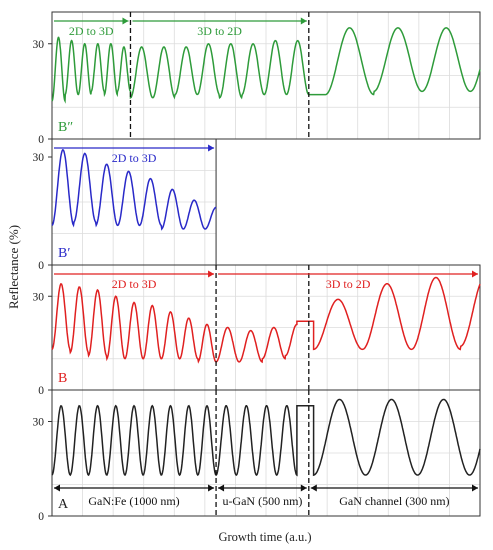  What do you see at coordinates (394, 501) in the screenshot?
I see `annotation-label: GaN channel (300 nm)` at bounding box center [394, 501].